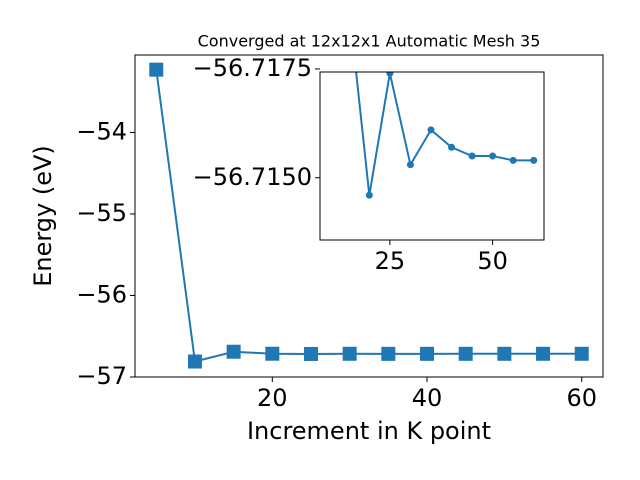  I want to click on chart-title: Converged at 12x12x1 Automatic Mesh 35, so click(369, 41).